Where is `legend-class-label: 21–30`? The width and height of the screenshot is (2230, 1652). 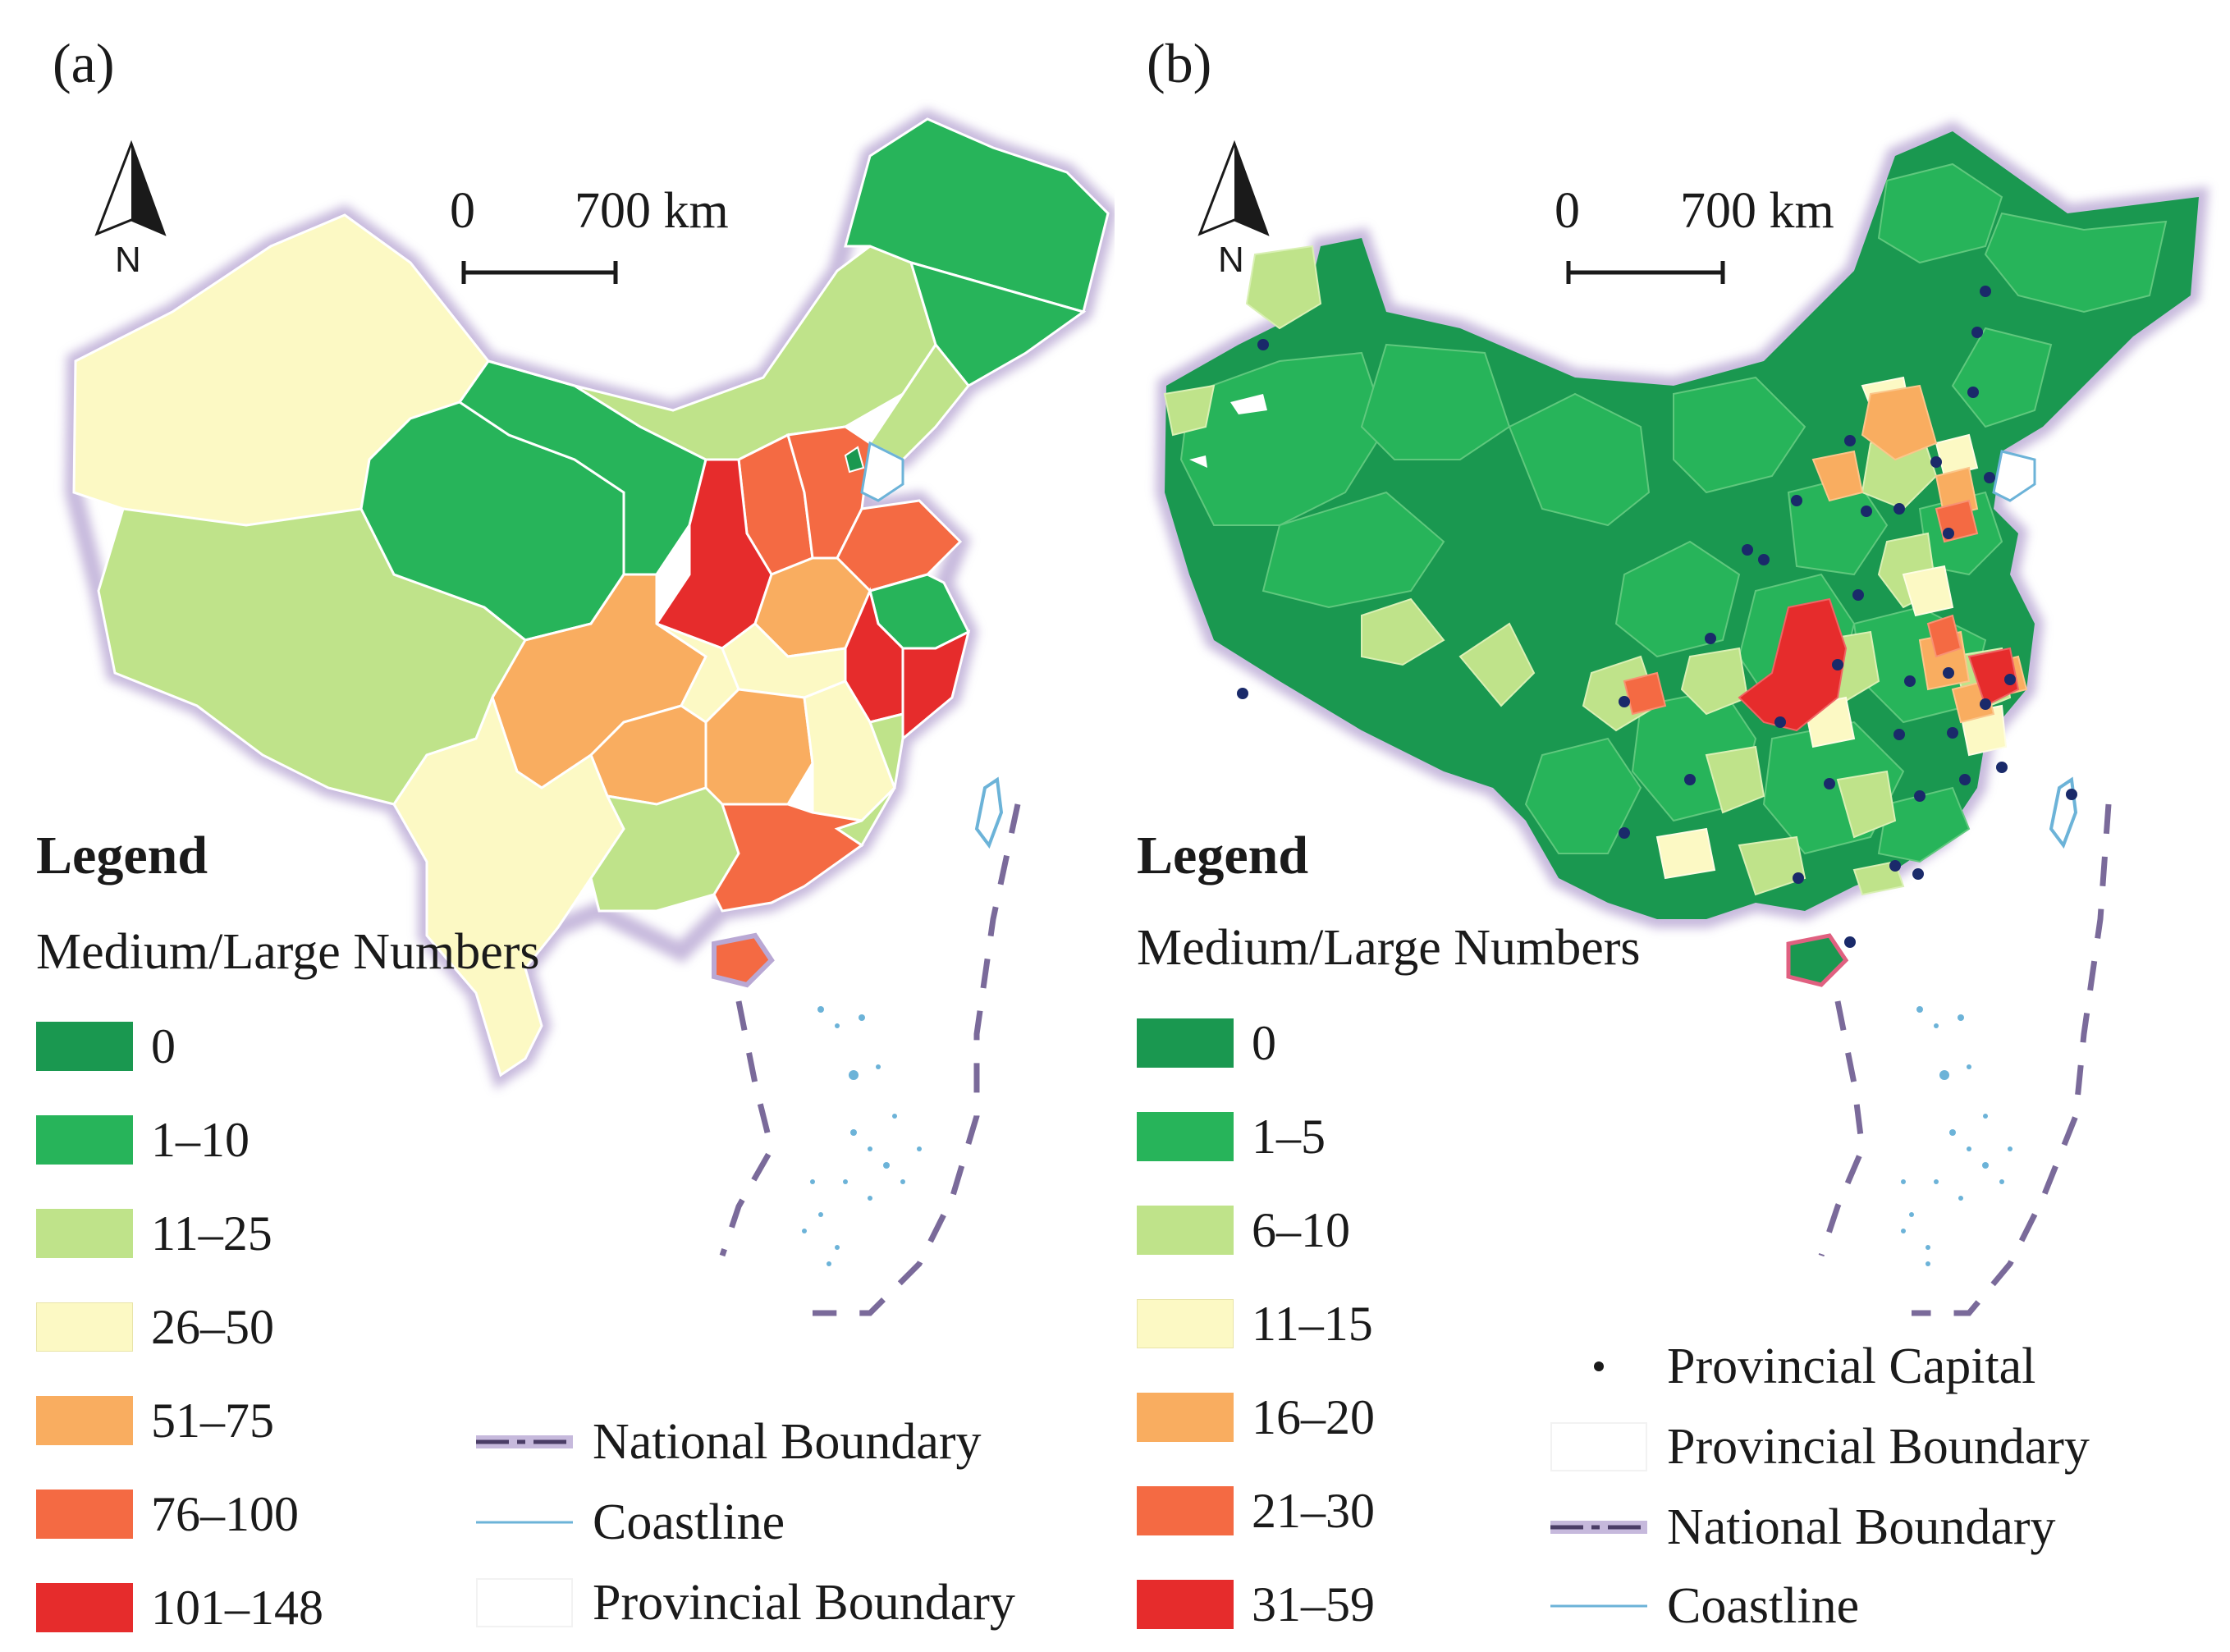 legend-class-label: 21–30 is located at coordinates (1313, 1510).